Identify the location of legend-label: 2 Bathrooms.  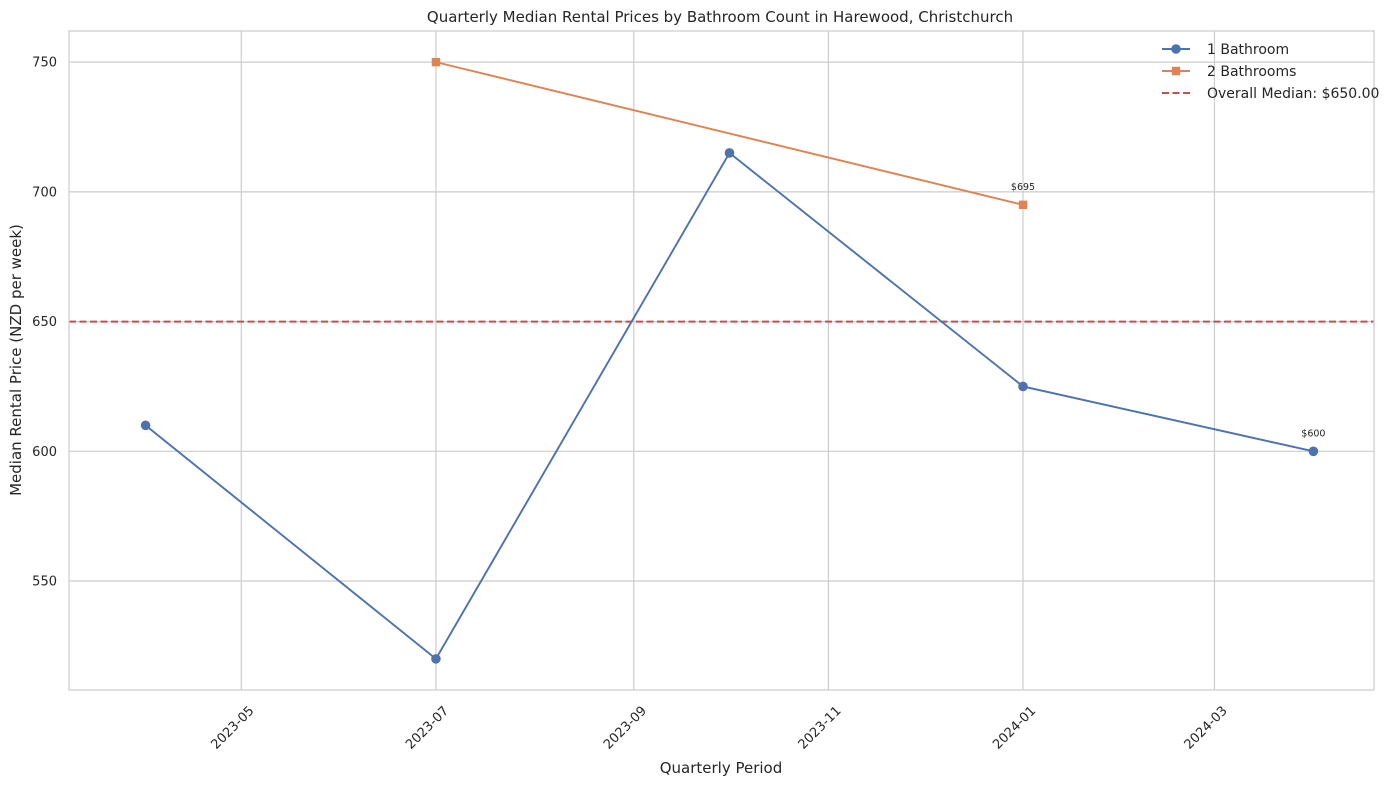
(1251, 72).